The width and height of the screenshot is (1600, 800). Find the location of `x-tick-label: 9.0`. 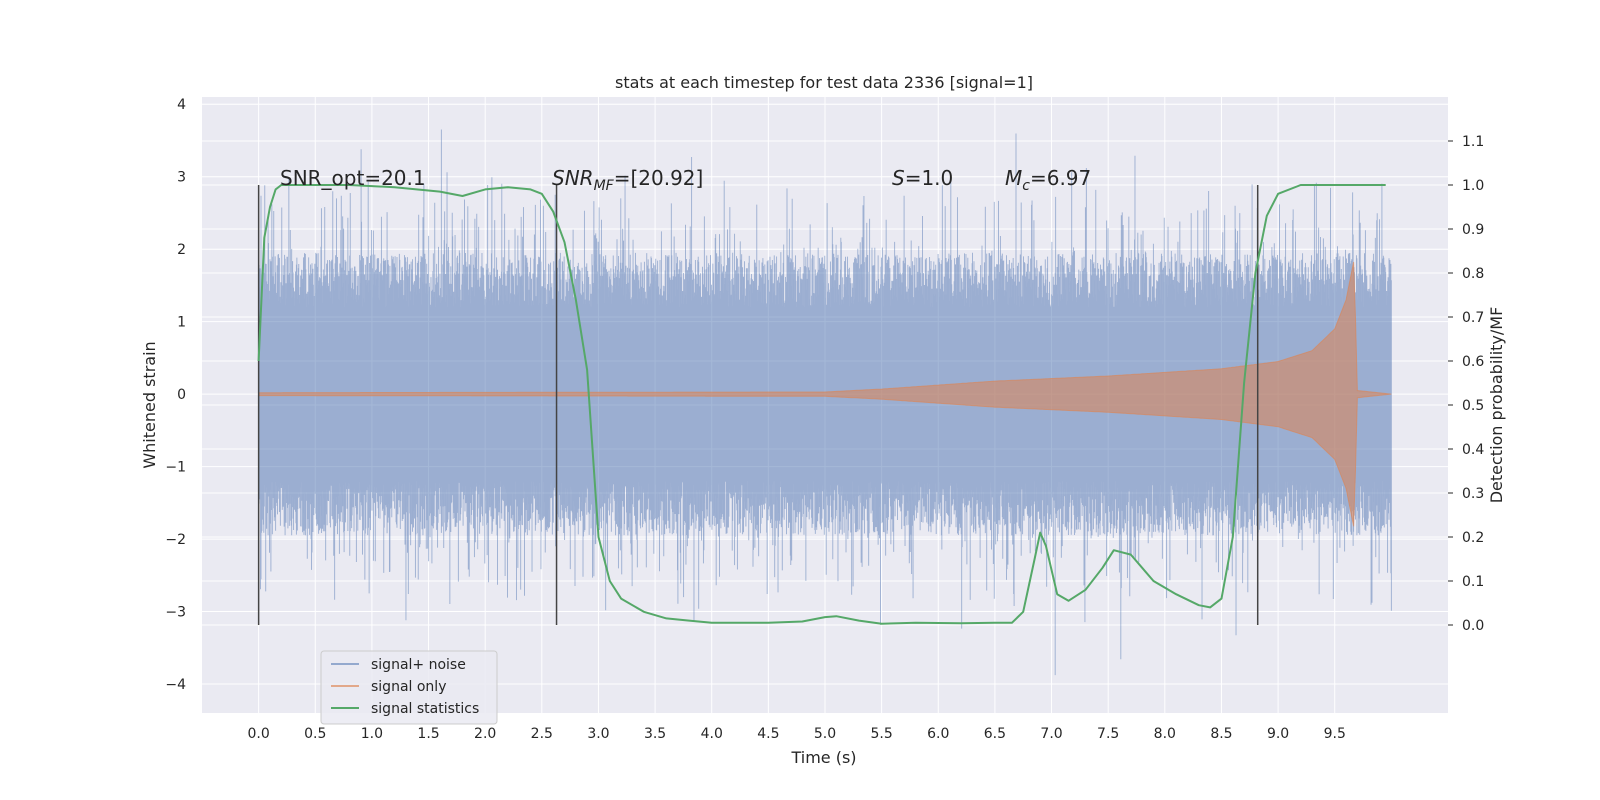

x-tick-label: 9.0 is located at coordinates (1278, 734).